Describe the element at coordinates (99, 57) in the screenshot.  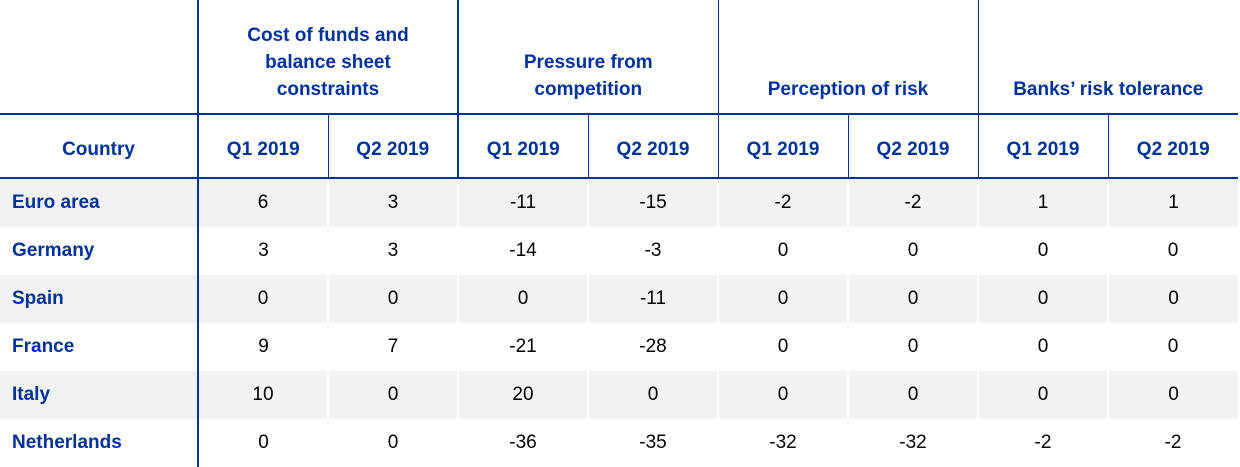
I see `corner-cell` at that location.